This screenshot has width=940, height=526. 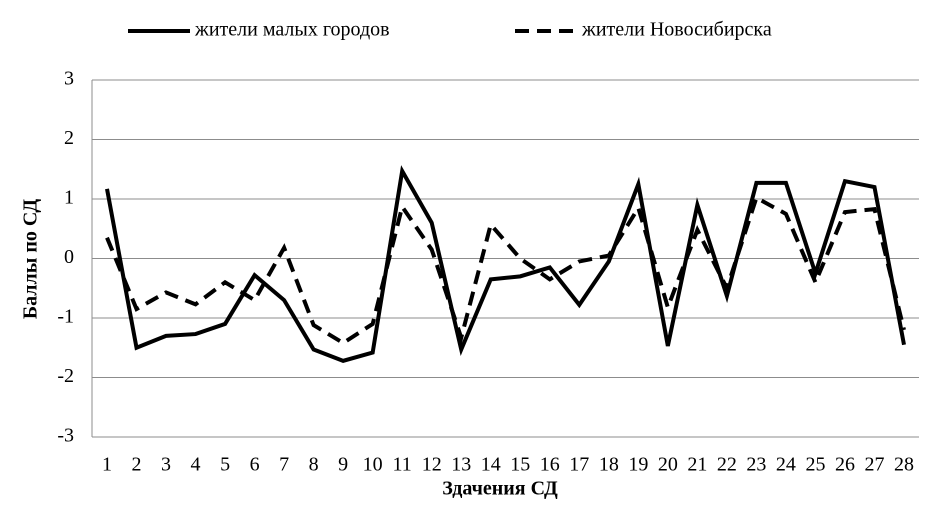 What do you see at coordinates (500, 489) in the screenshot?
I see `x-axis-title: Здачения СД` at bounding box center [500, 489].